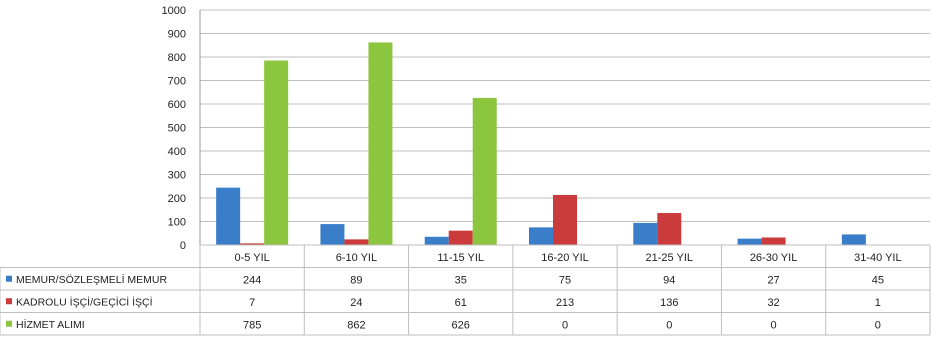 Image resolution: width=932 pixels, height=337 pixels. I want to click on bar-kadrolu-isci-gecici-isci-16-20-yil, so click(565, 219).